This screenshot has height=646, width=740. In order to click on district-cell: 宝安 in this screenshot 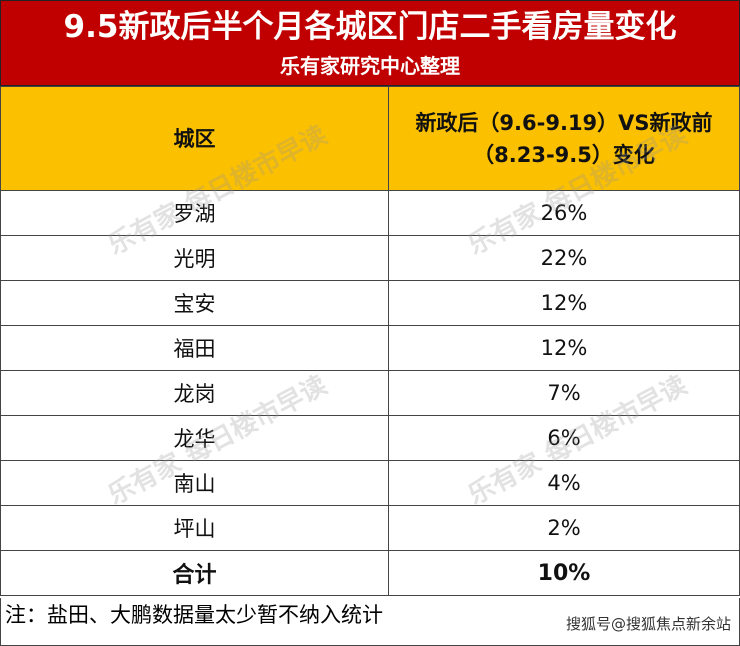, I will do `click(194, 303)`.